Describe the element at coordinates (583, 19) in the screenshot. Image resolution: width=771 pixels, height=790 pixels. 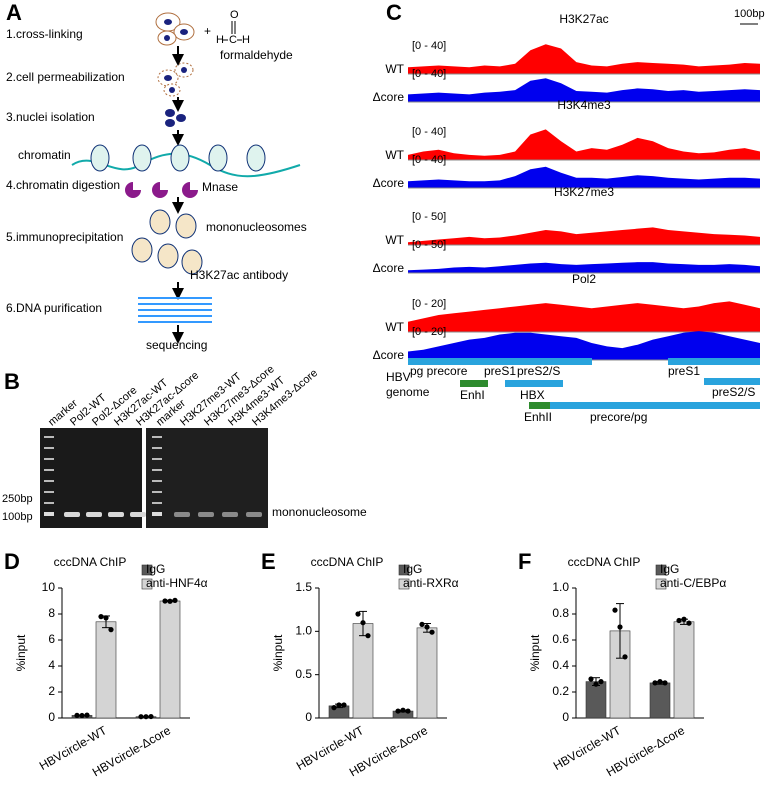
I see `track-title: H3K27ac` at that location.